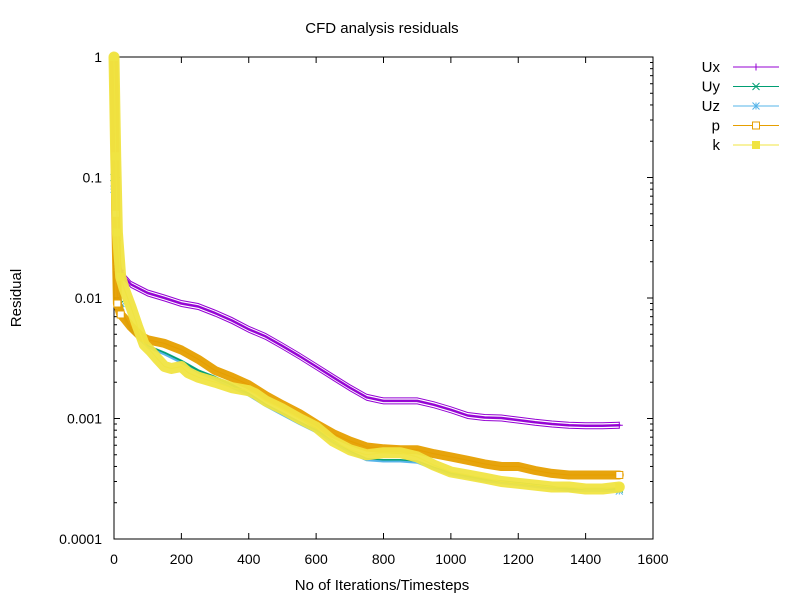 This screenshot has height=600, width=800. What do you see at coordinates (450, 559) in the screenshot?
I see `x-tick-label: 1000` at bounding box center [450, 559].